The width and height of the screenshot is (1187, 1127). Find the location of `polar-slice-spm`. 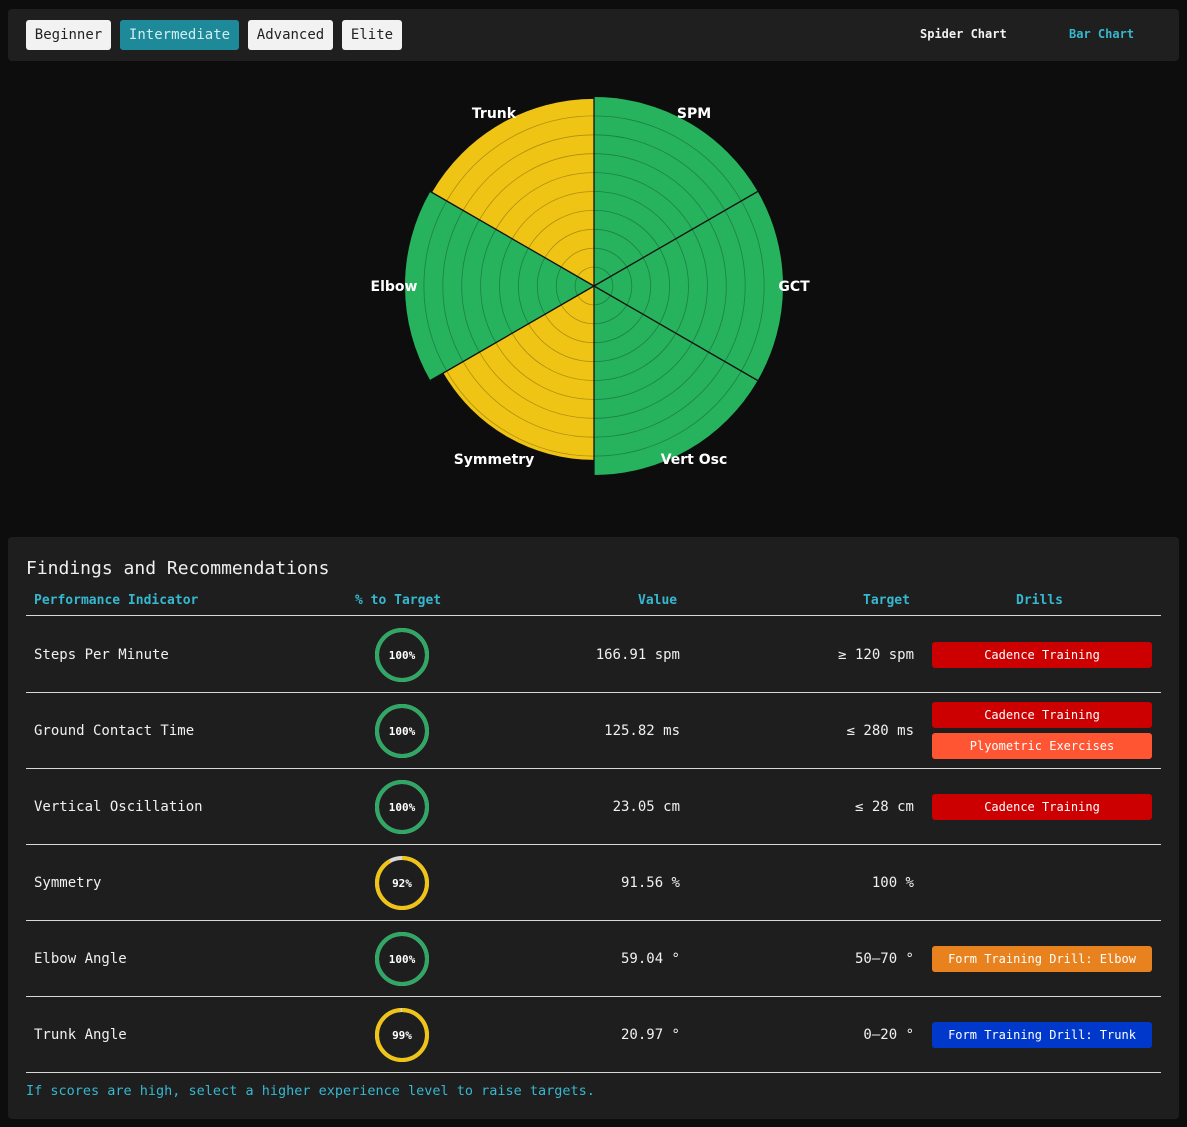

polar-slice-spm is located at coordinates (676, 191).